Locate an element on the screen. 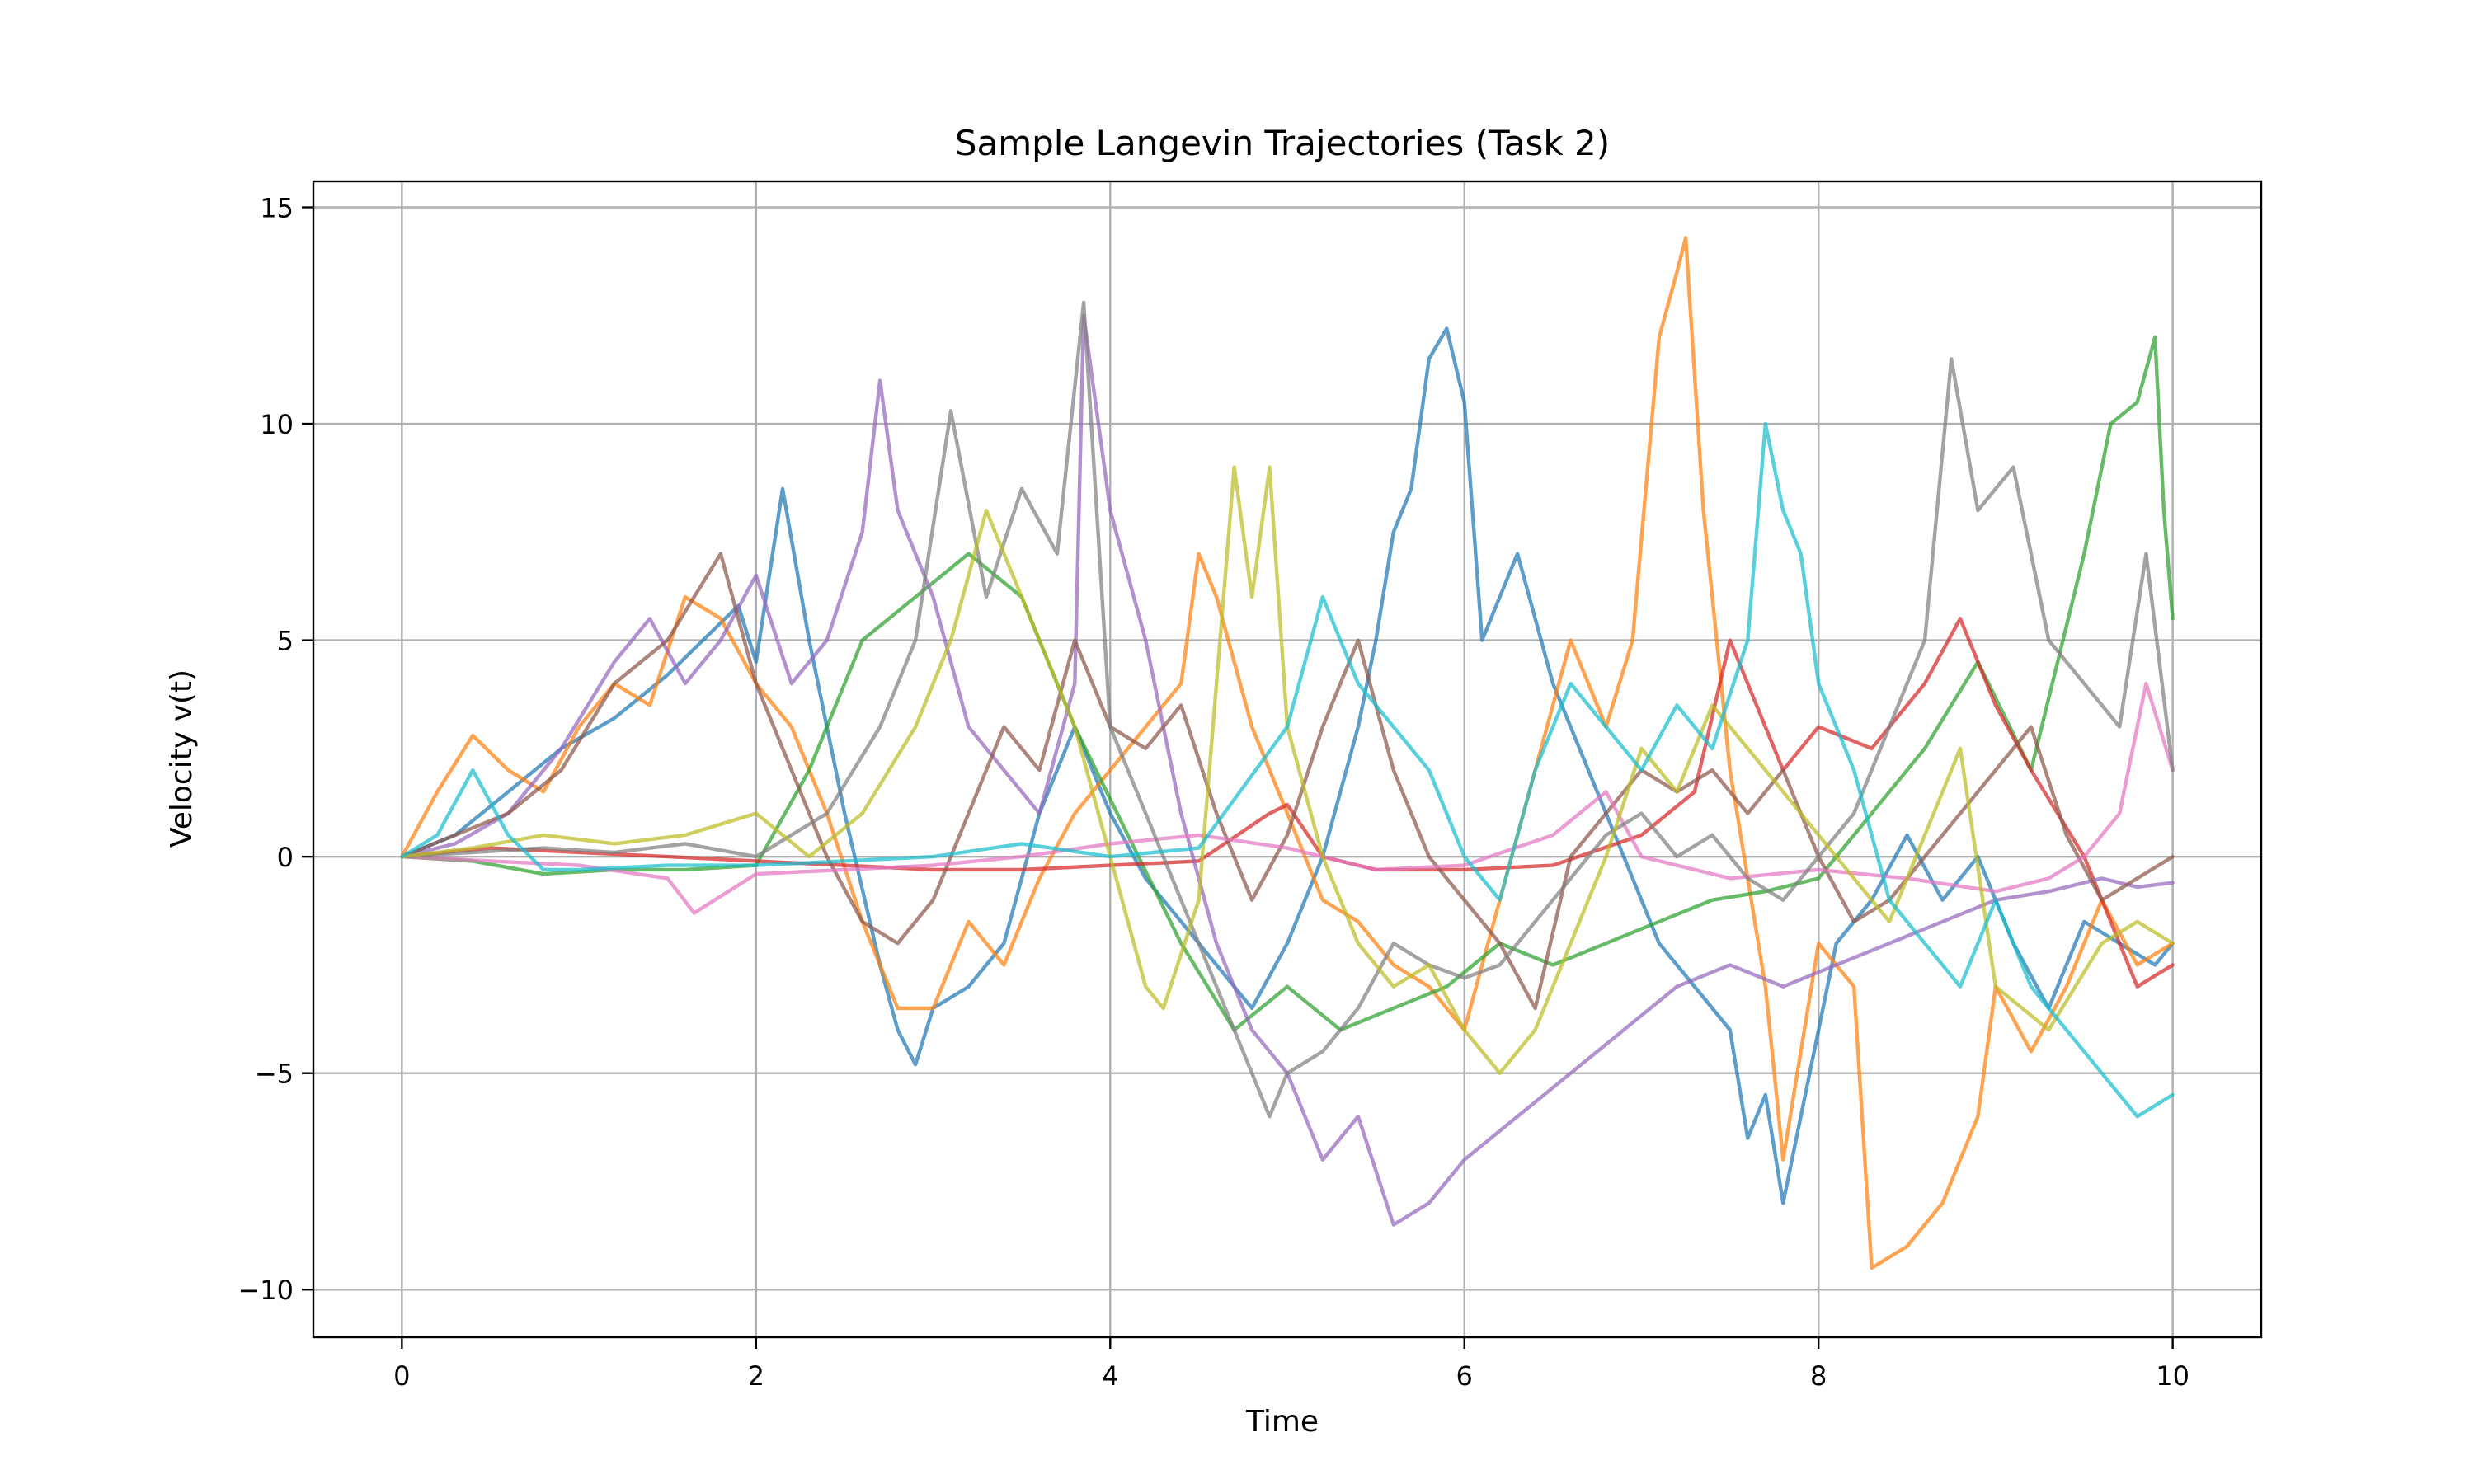 The height and width of the screenshot is (1484, 2474). y-tick-label: 15 is located at coordinates (277, 208).